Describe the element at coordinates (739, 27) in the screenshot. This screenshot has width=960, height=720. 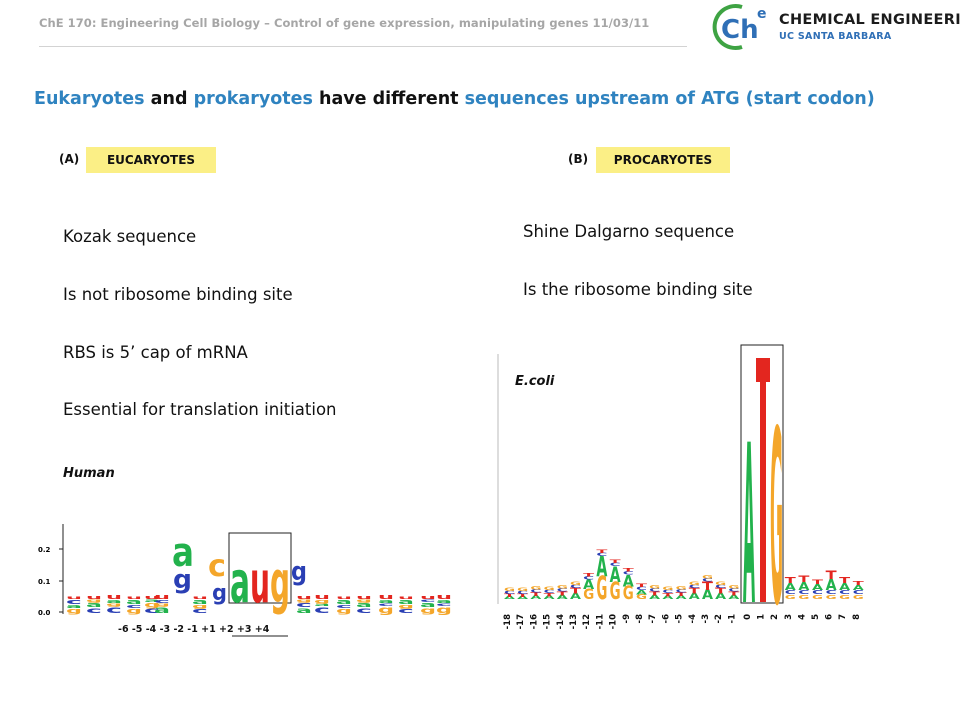
I see `che-logo-mark: Ch e` at that location.